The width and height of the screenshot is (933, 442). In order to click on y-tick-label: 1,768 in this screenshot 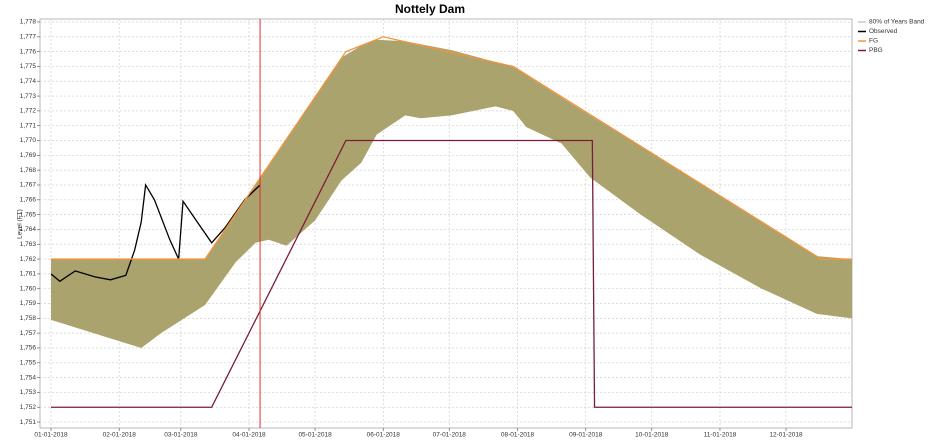, I will do `click(28, 170)`.